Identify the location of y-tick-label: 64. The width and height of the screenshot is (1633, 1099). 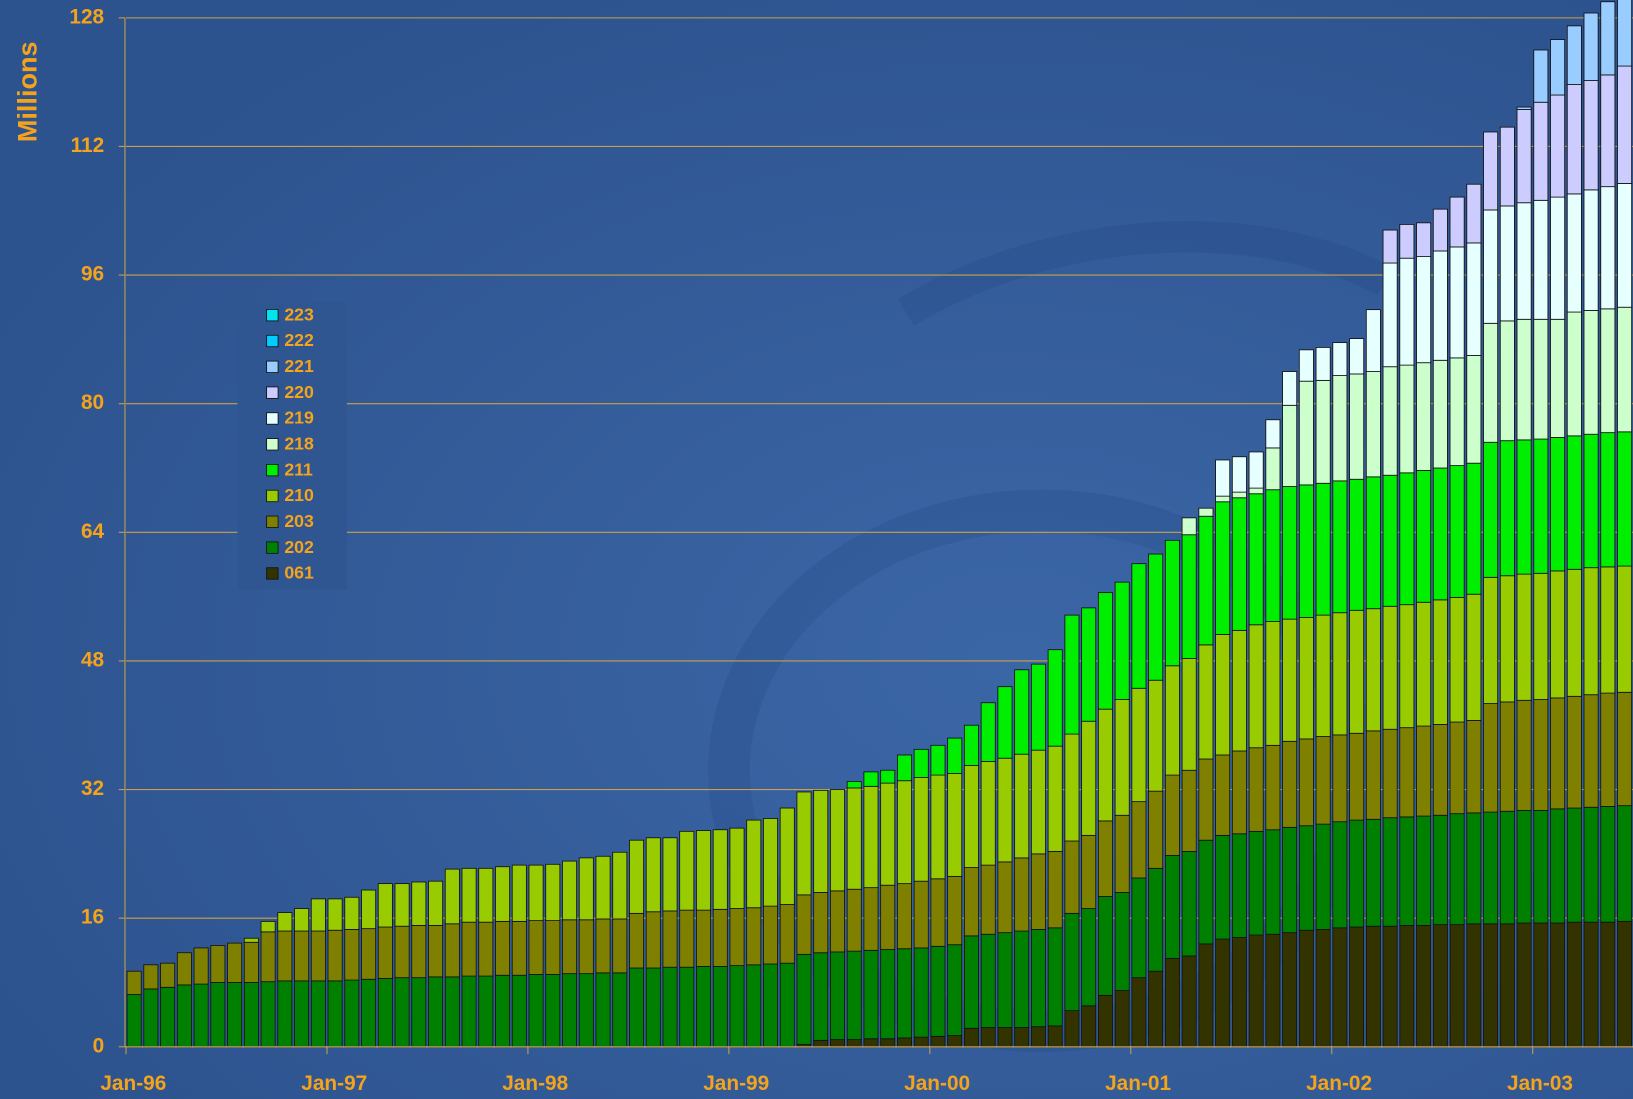
(93, 531).